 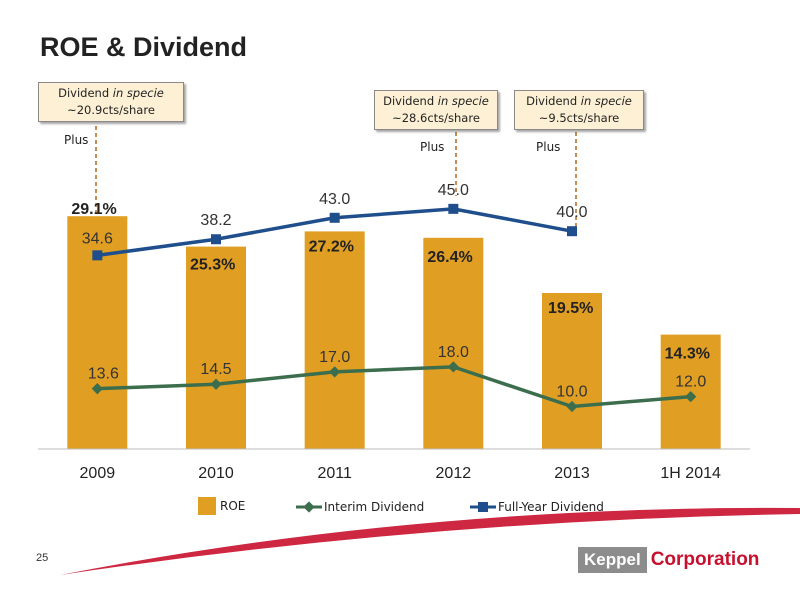 I want to click on interim-data-label: 14.5, so click(x=215, y=369).